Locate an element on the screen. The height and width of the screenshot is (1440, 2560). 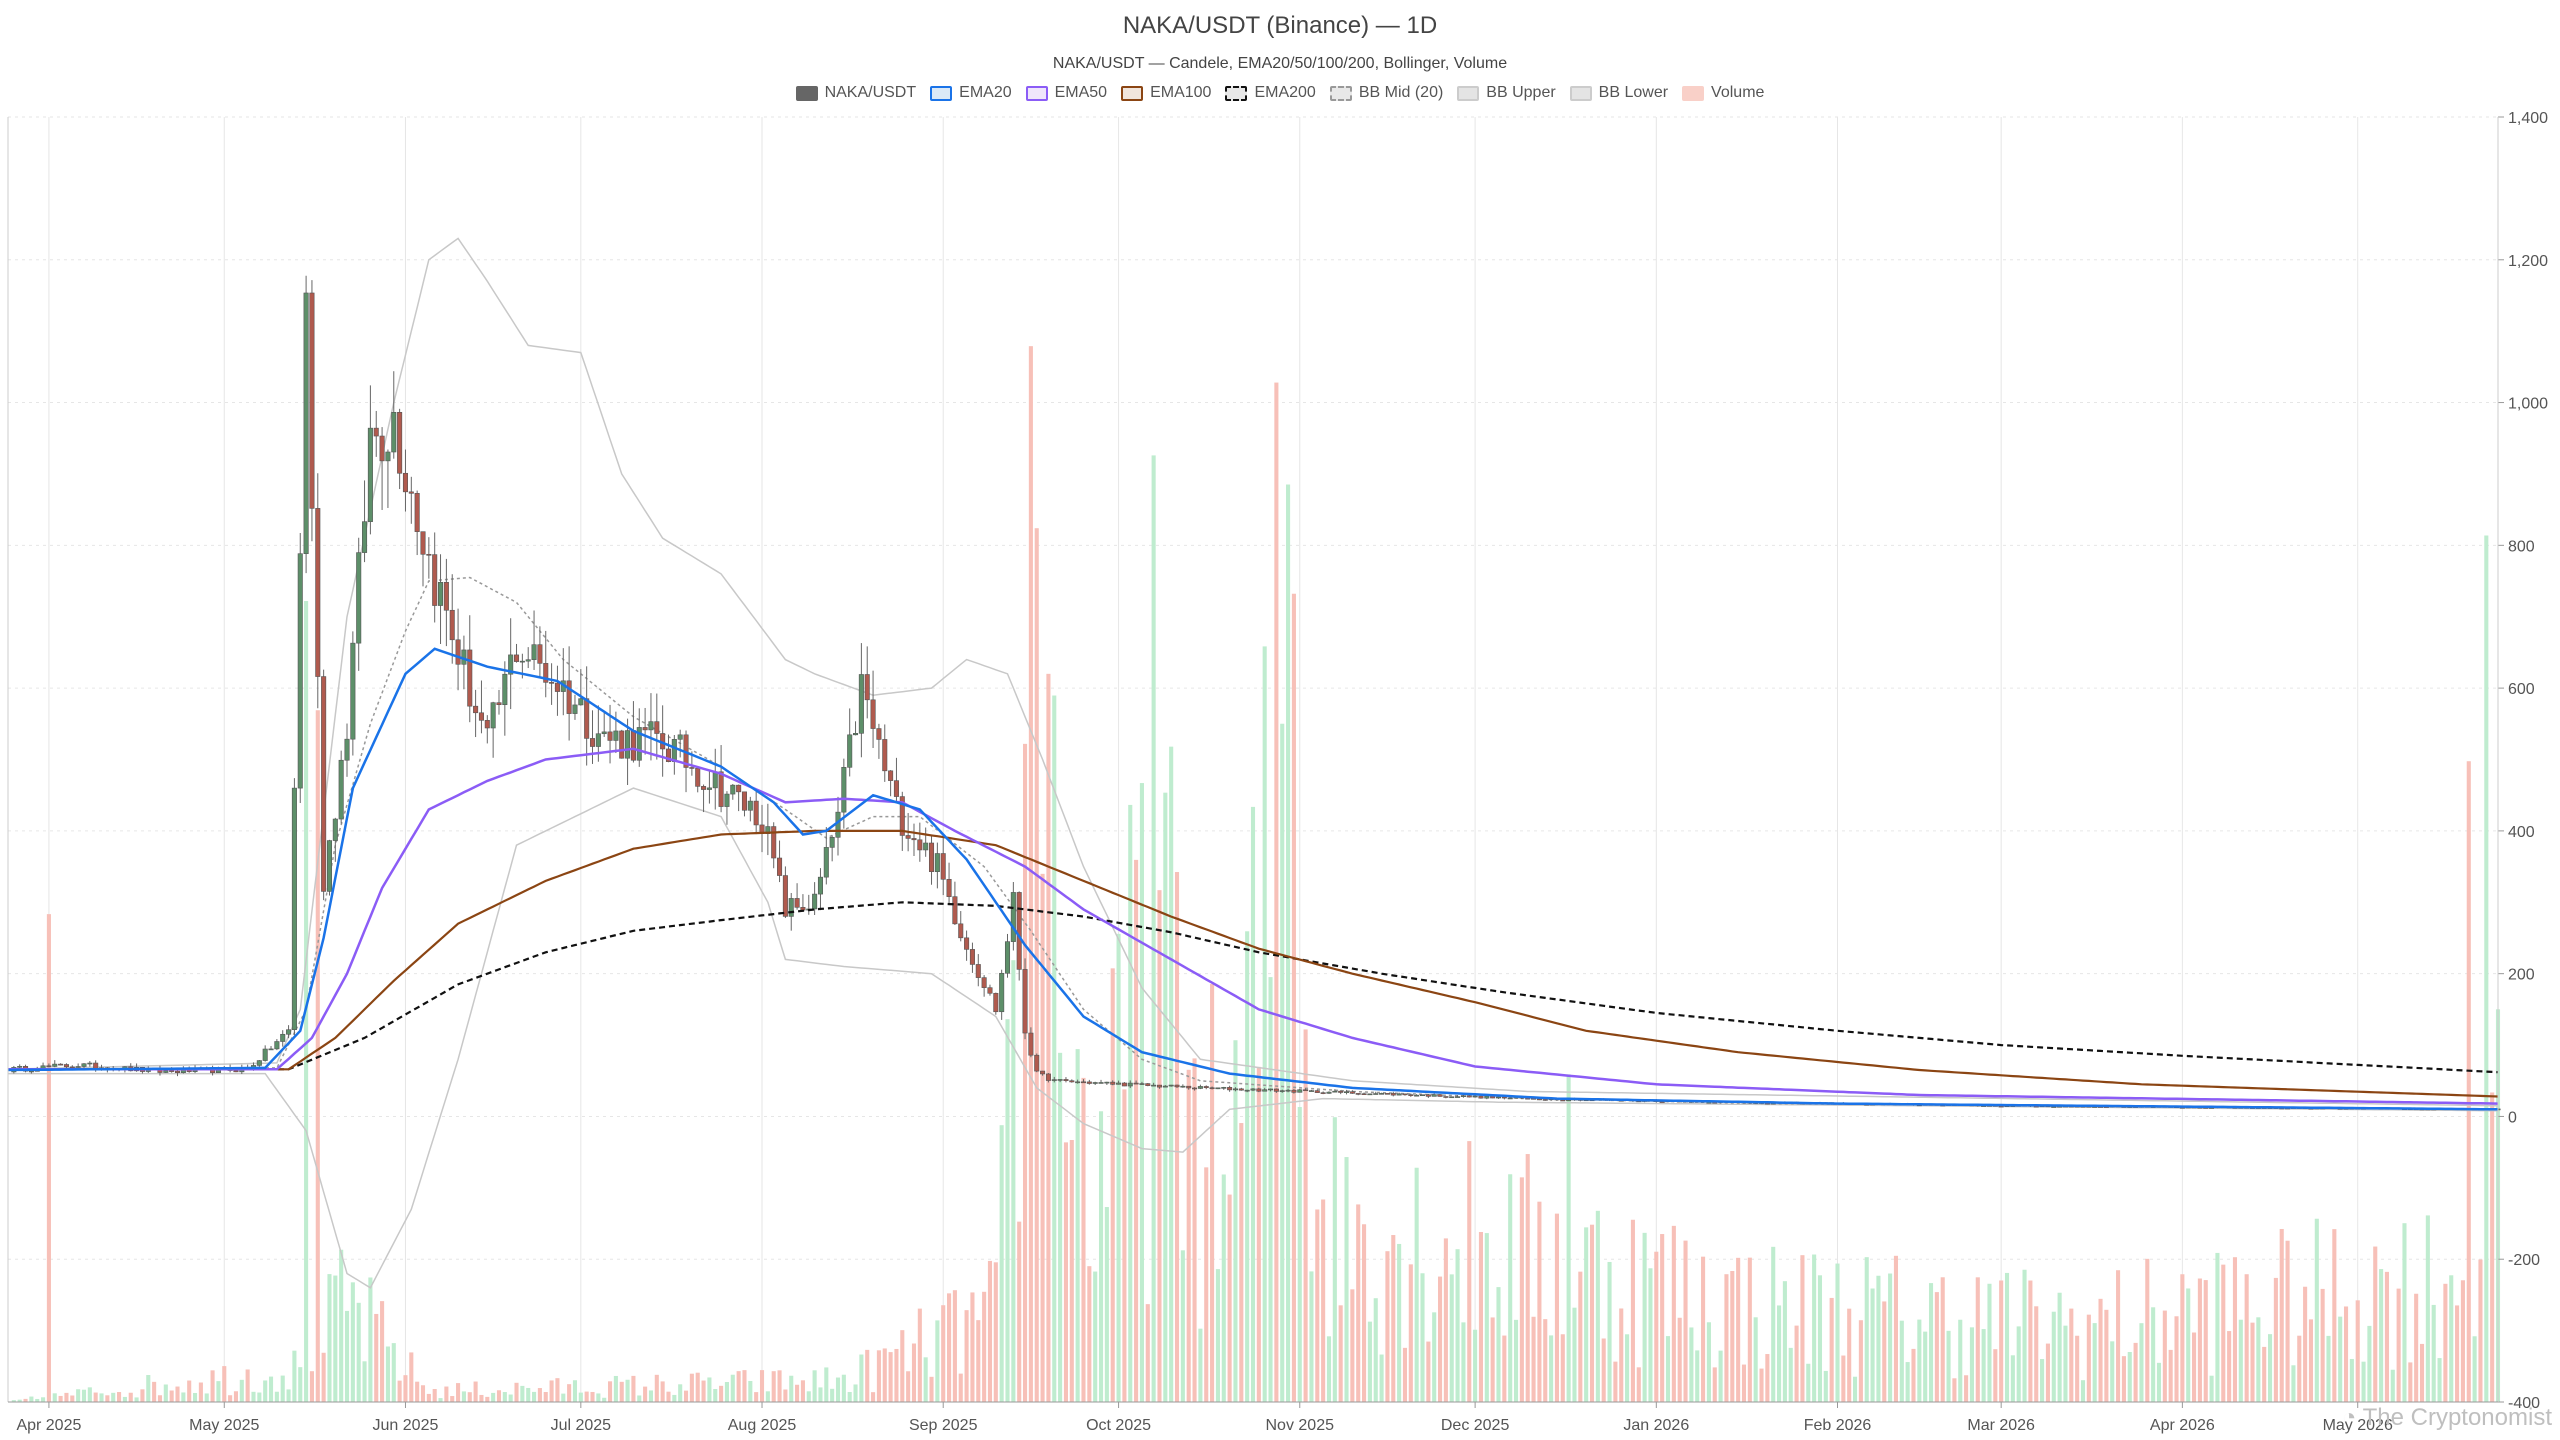
x-tick-label: Aug 2025 is located at coordinates (762, 1425).